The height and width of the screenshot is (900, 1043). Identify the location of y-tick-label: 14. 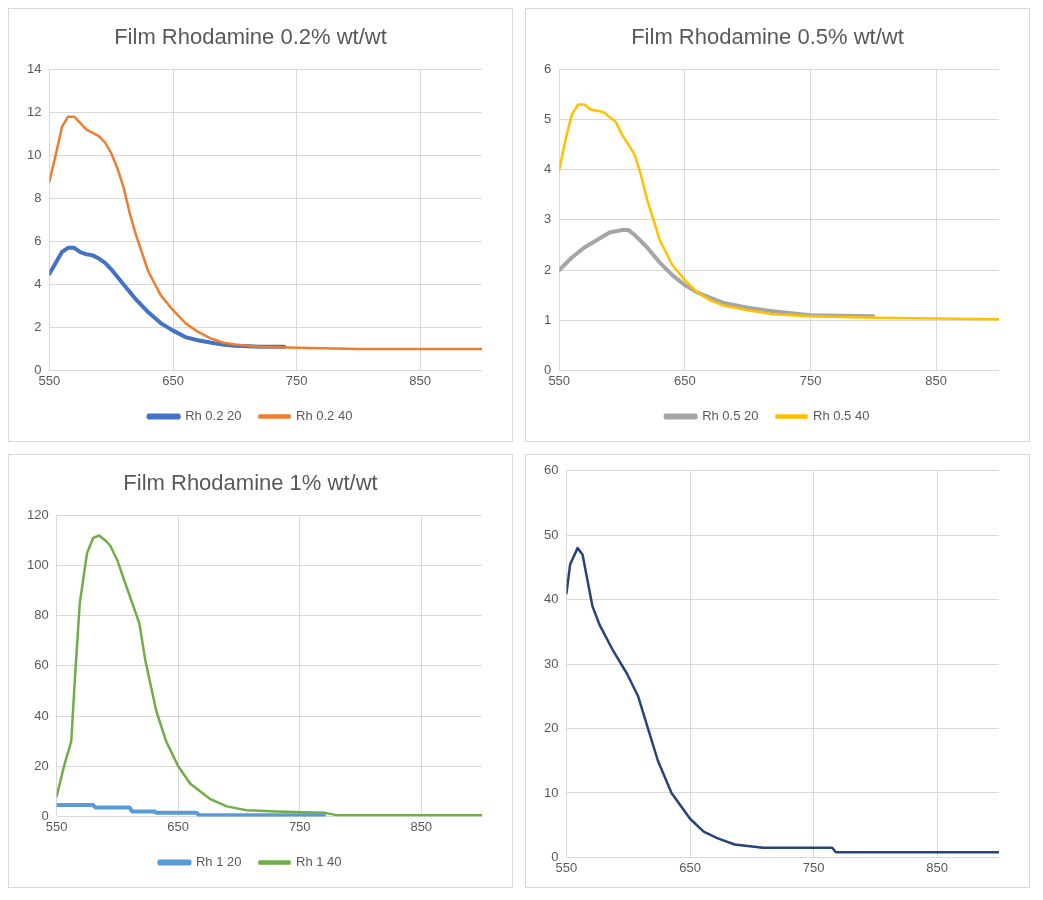
(34, 68).